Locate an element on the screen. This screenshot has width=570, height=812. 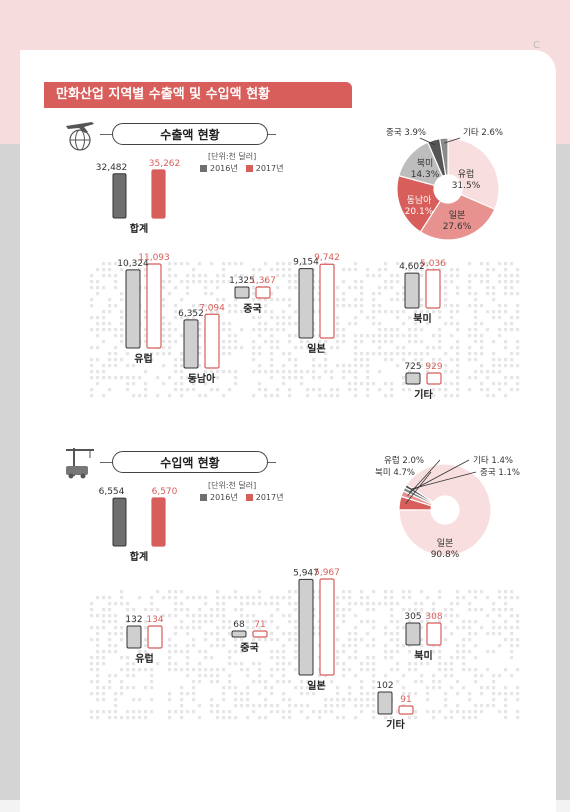
value-label-2017: 5,036 is located at coordinates (433, 264).